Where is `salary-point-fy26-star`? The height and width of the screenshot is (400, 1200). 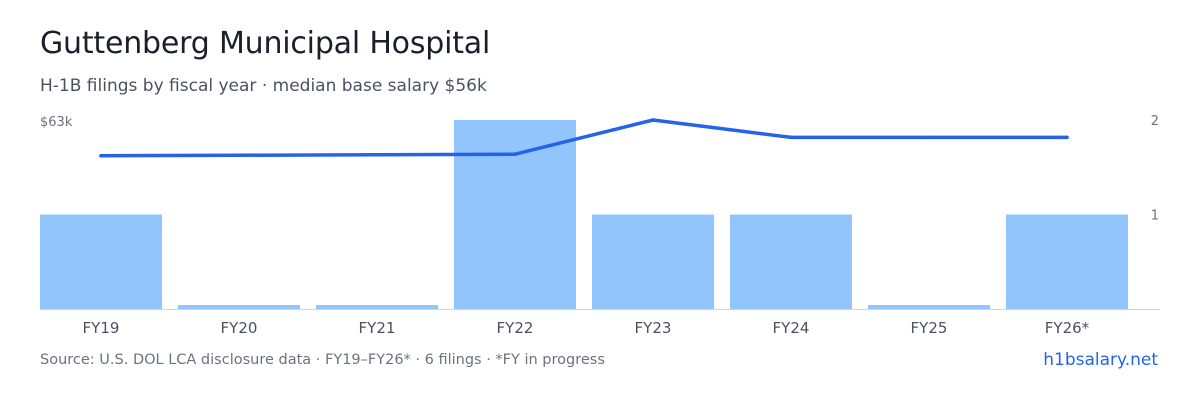 salary-point-fy26-star is located at coordinates (1067, 137).